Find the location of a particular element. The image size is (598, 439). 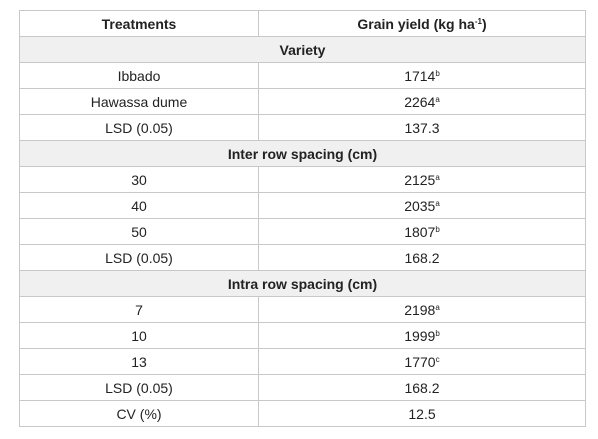

treatment-cell: Hawassa dume is located at coordinates (139, 101).